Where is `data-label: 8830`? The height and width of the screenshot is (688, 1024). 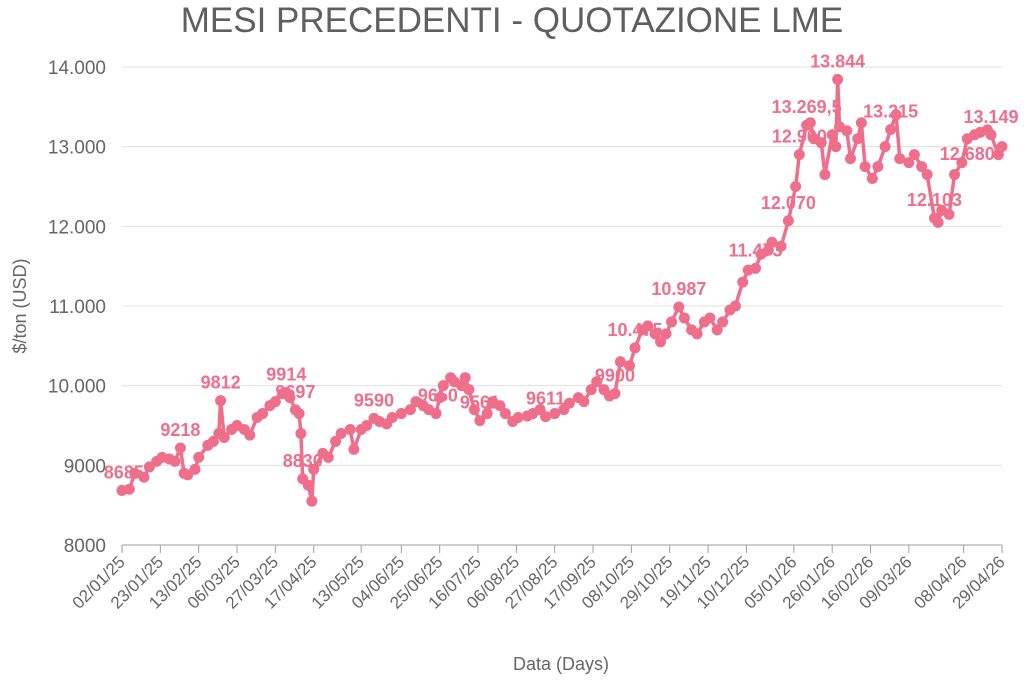 data-label: 8830 is located at coordinates (303, 461).